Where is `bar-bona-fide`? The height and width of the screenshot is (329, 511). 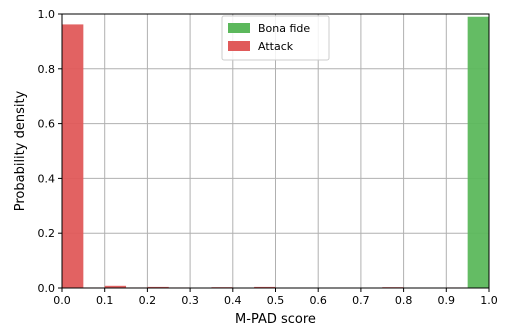 bar-bona-fide is located at coordinates (478, 152).